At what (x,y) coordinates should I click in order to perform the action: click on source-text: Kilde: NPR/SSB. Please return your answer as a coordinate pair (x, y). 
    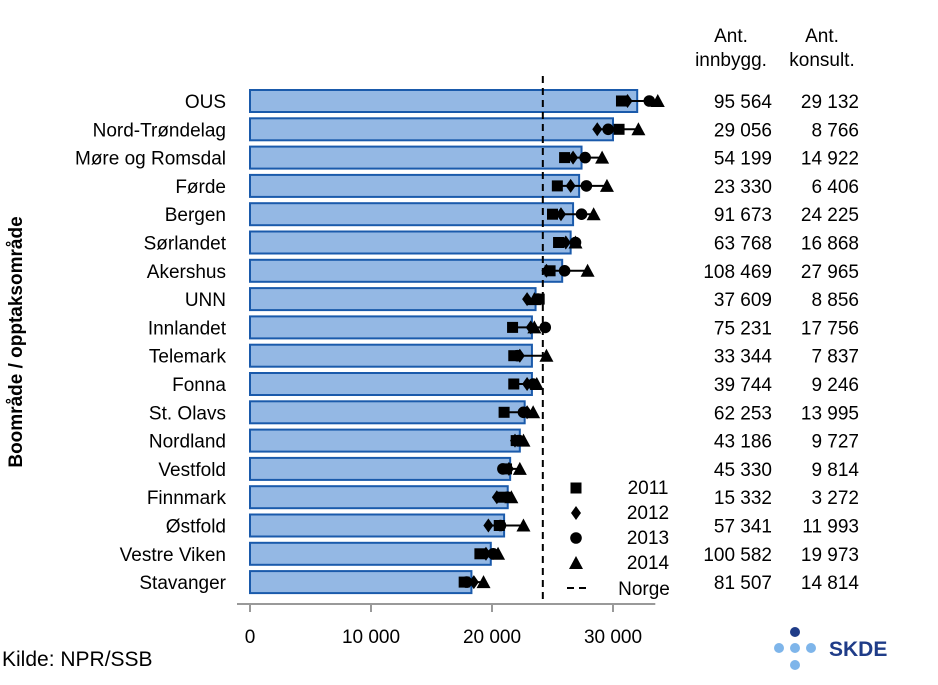
    Looking at the image, I should click on (77, 659).